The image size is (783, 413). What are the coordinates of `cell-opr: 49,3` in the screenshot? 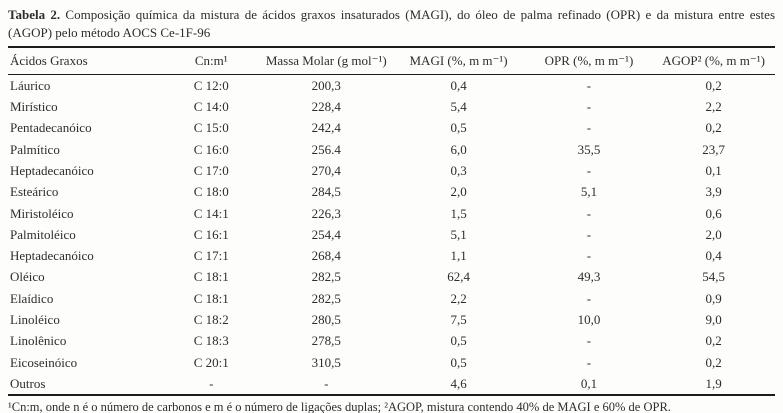 It's located at (589, 277).